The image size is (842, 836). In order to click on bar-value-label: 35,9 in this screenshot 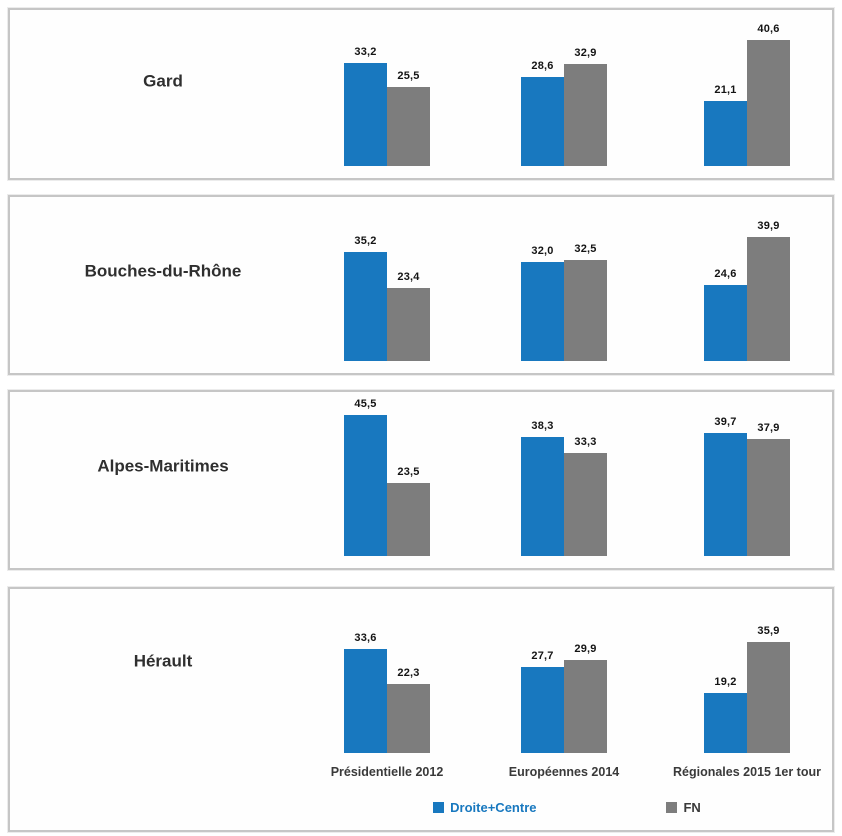, I will do `click(768, 631)`.